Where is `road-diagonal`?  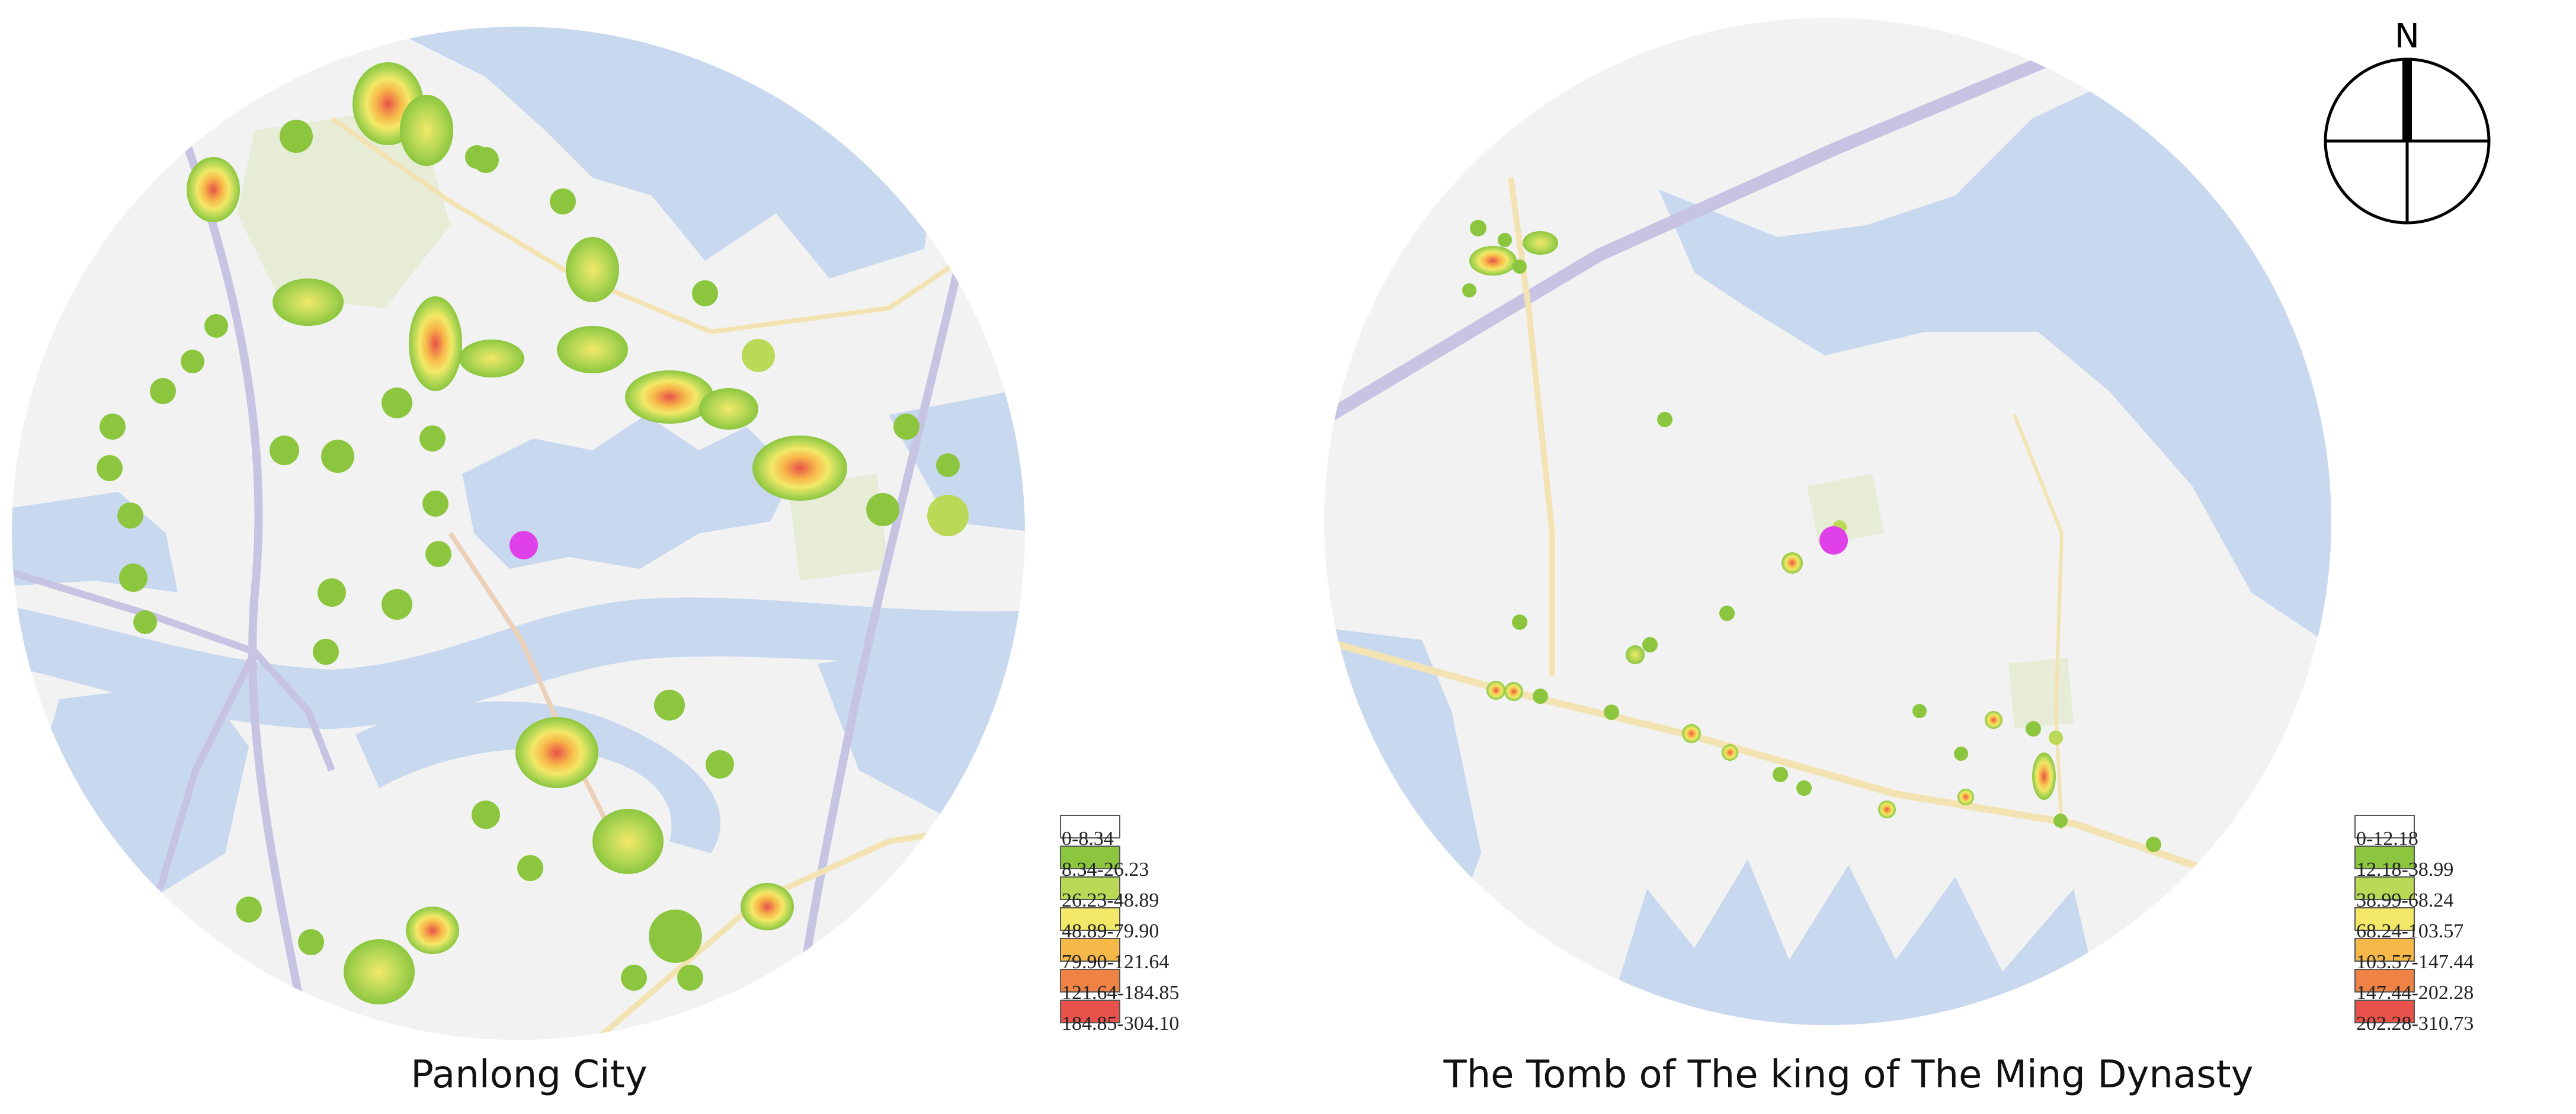 road-diagonal is located at coordinates (533, 687).